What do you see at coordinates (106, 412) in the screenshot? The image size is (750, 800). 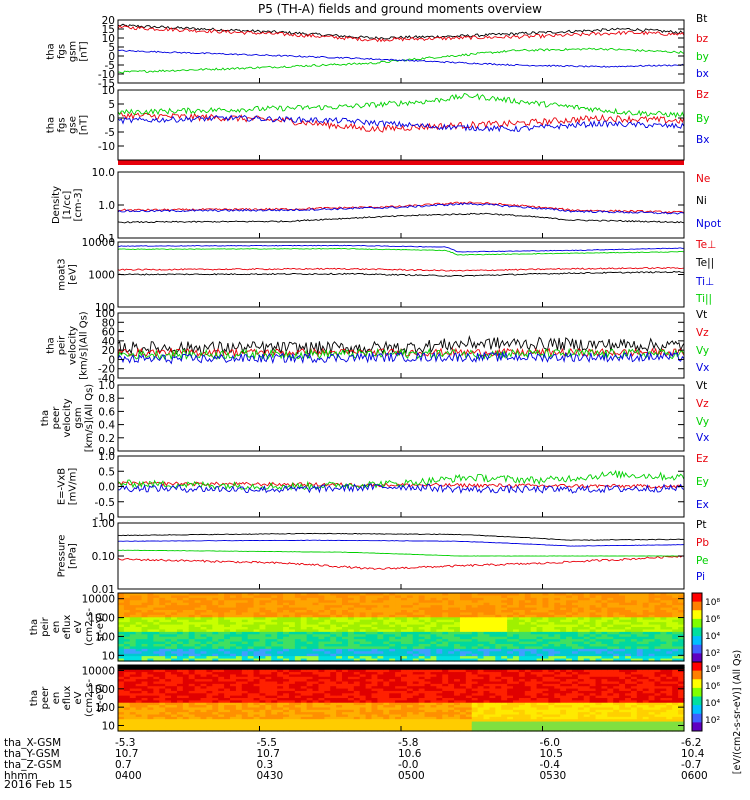 I see `y-tick-label: 0.6` at bounding box center [106, 412].